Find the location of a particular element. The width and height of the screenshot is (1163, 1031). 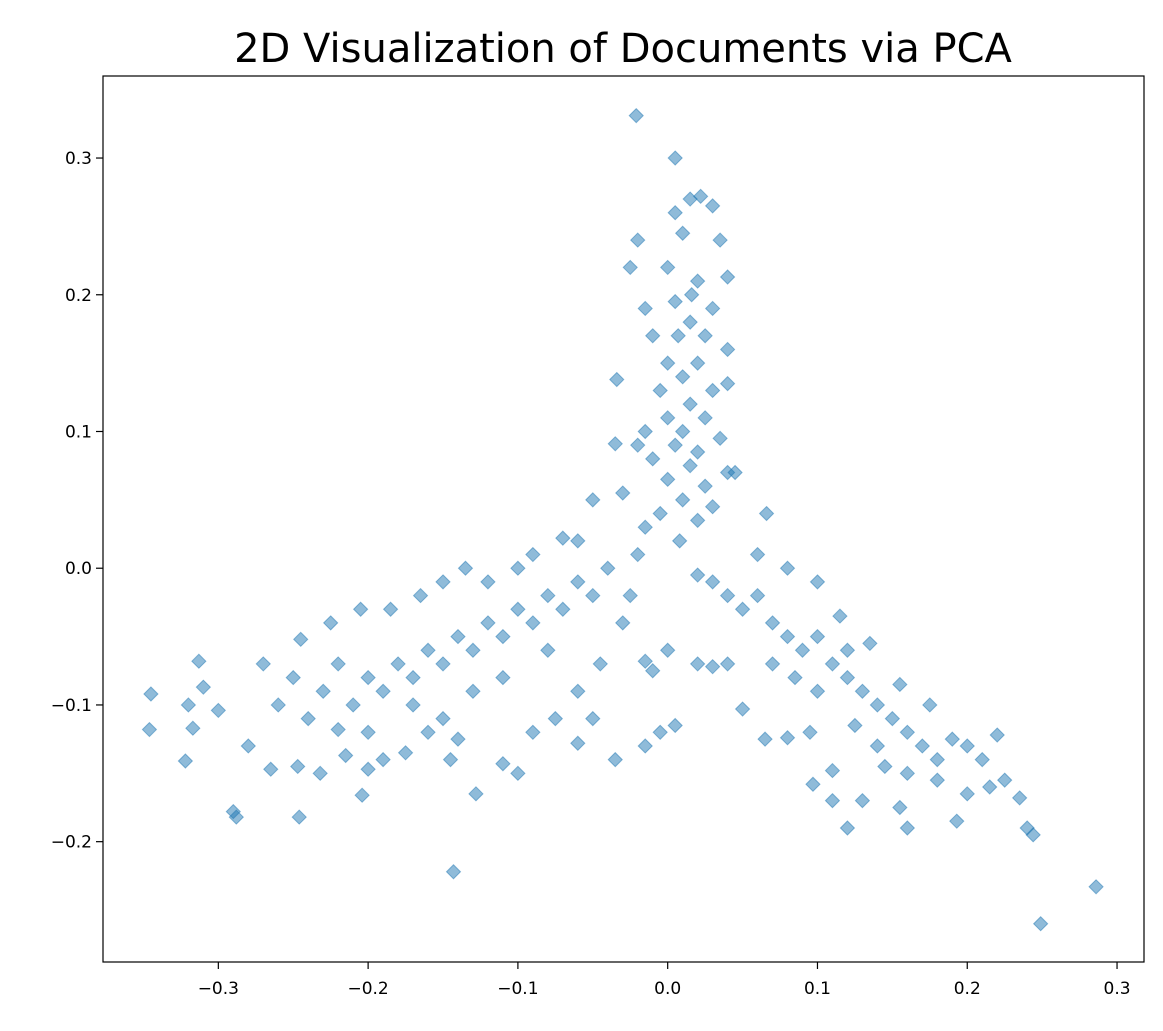

y-tick-label: −0.2 is located at coordinates (71, 843).